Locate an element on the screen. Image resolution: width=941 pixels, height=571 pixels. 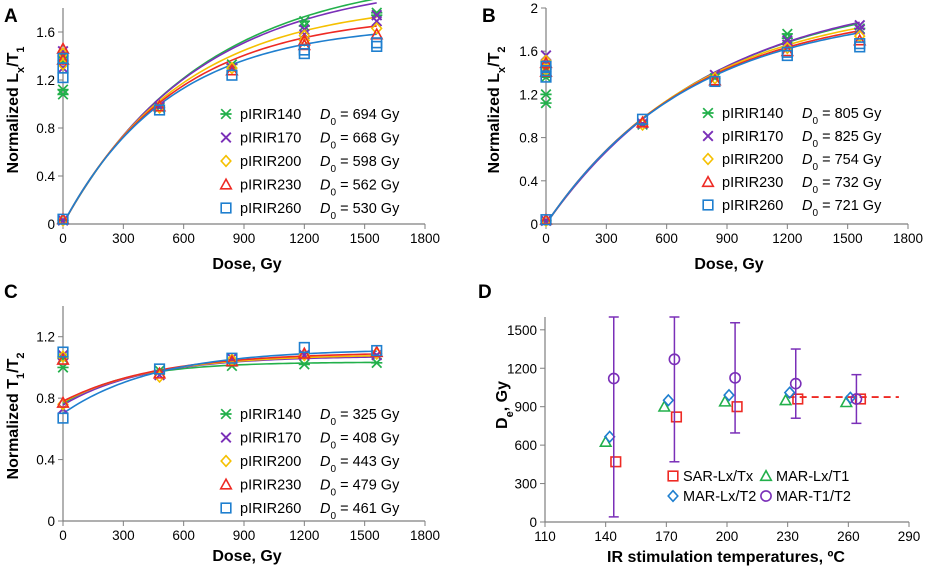
y-tick-label: 900 is located at coordinates (525, 407).